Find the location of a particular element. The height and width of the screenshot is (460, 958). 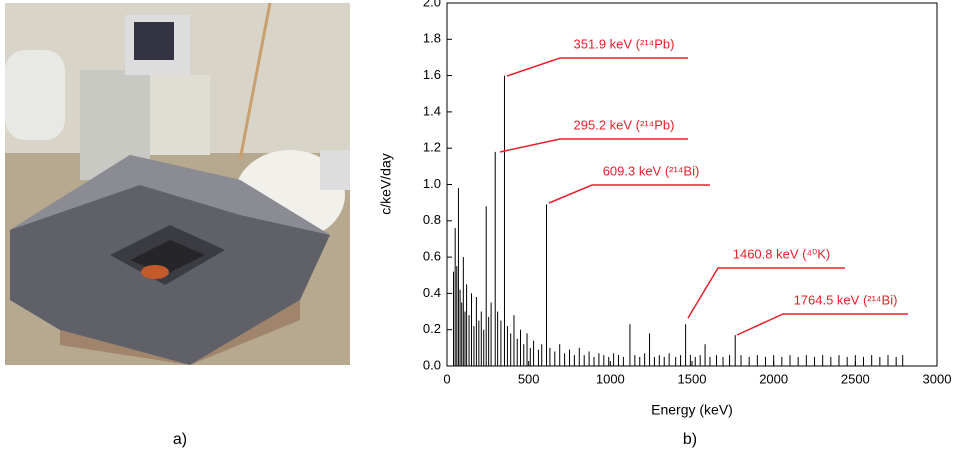

x-axis-label: Energy (keV) is located at coordinates (692, 410).